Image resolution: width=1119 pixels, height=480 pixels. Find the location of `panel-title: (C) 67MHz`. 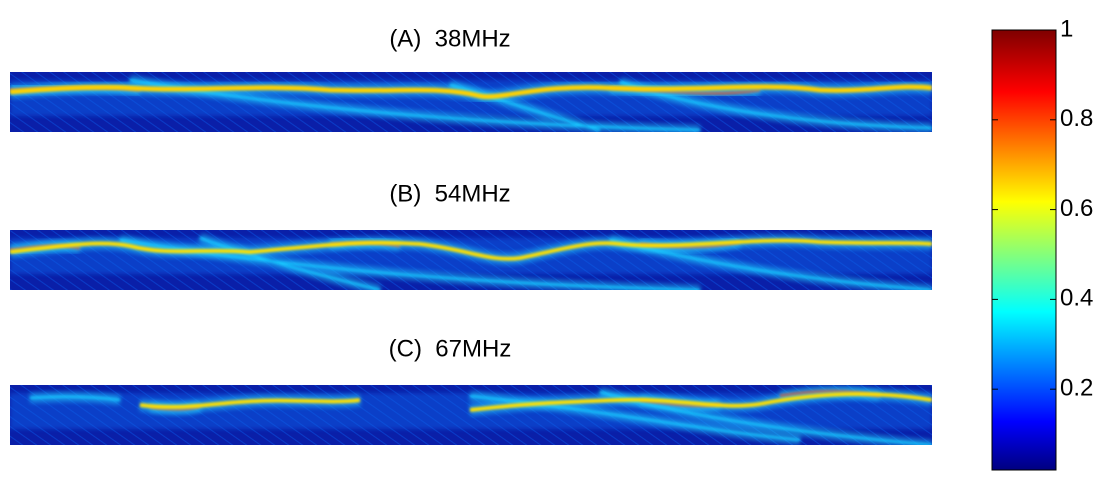

panel-title: (C) 67MHz is located at coordinates (450, 348).